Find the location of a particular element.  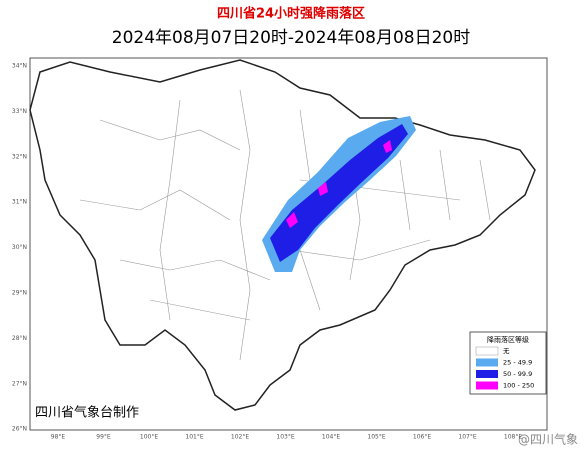

lat-label: 32°N is located at coordinates (19, 156).